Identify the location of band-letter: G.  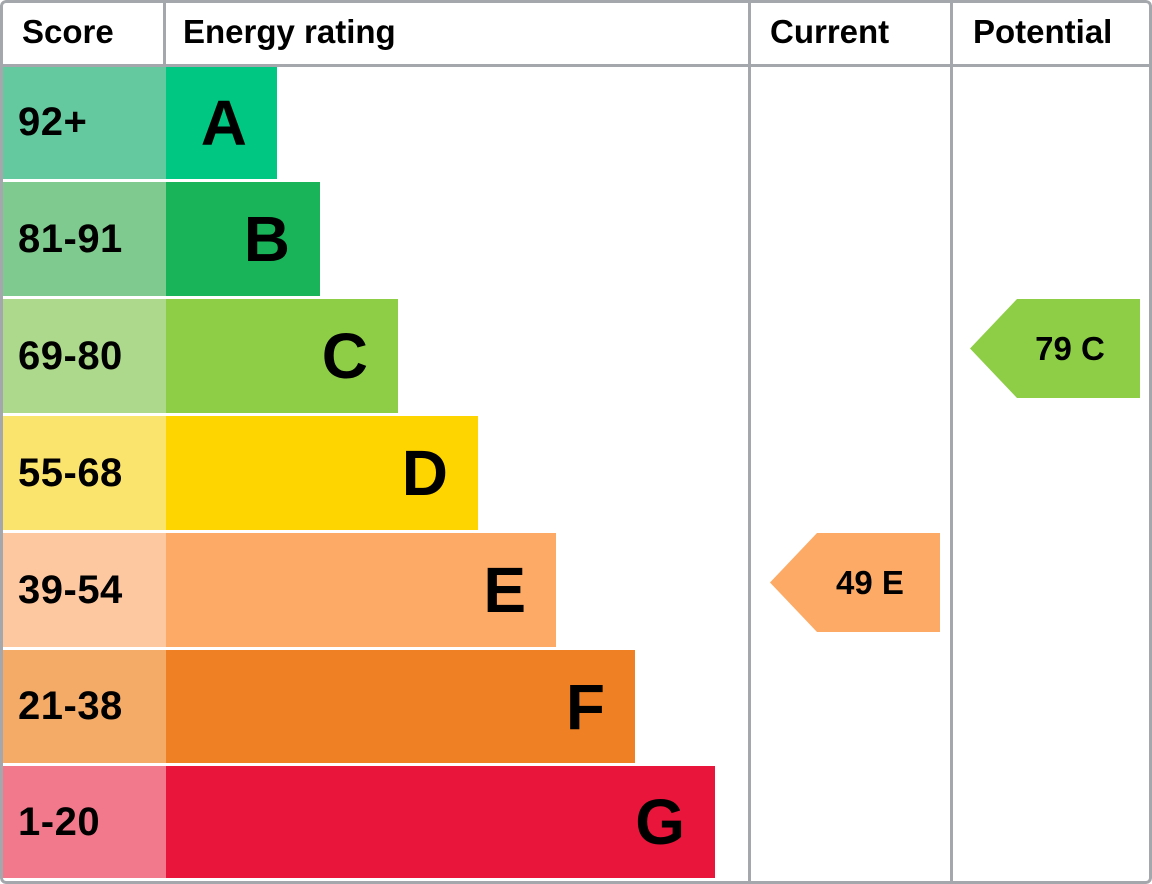
(660, 822).